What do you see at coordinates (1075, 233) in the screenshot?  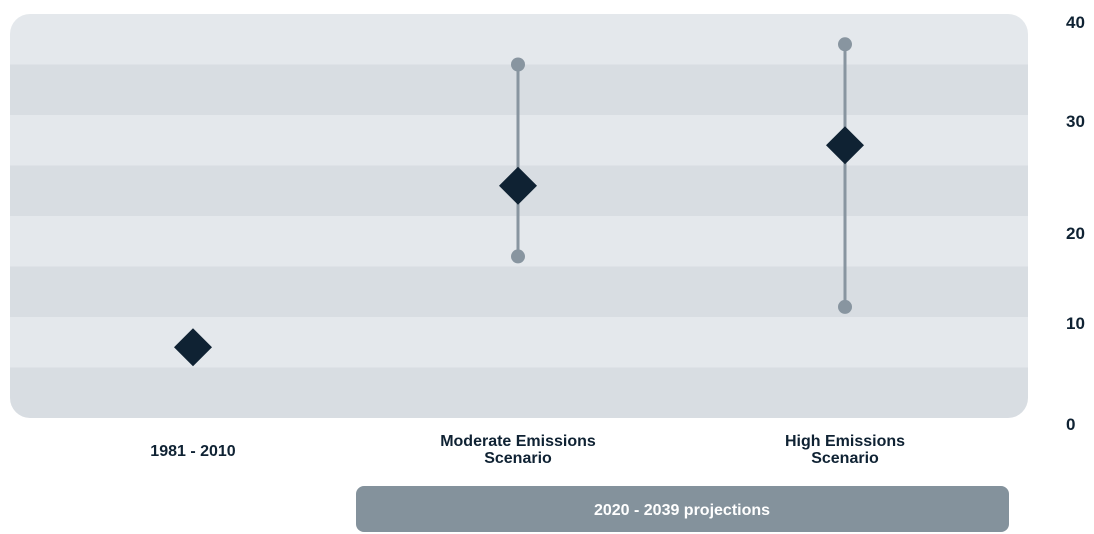 I see `y-tick-label: 20` at bounding box center [1075, 233].